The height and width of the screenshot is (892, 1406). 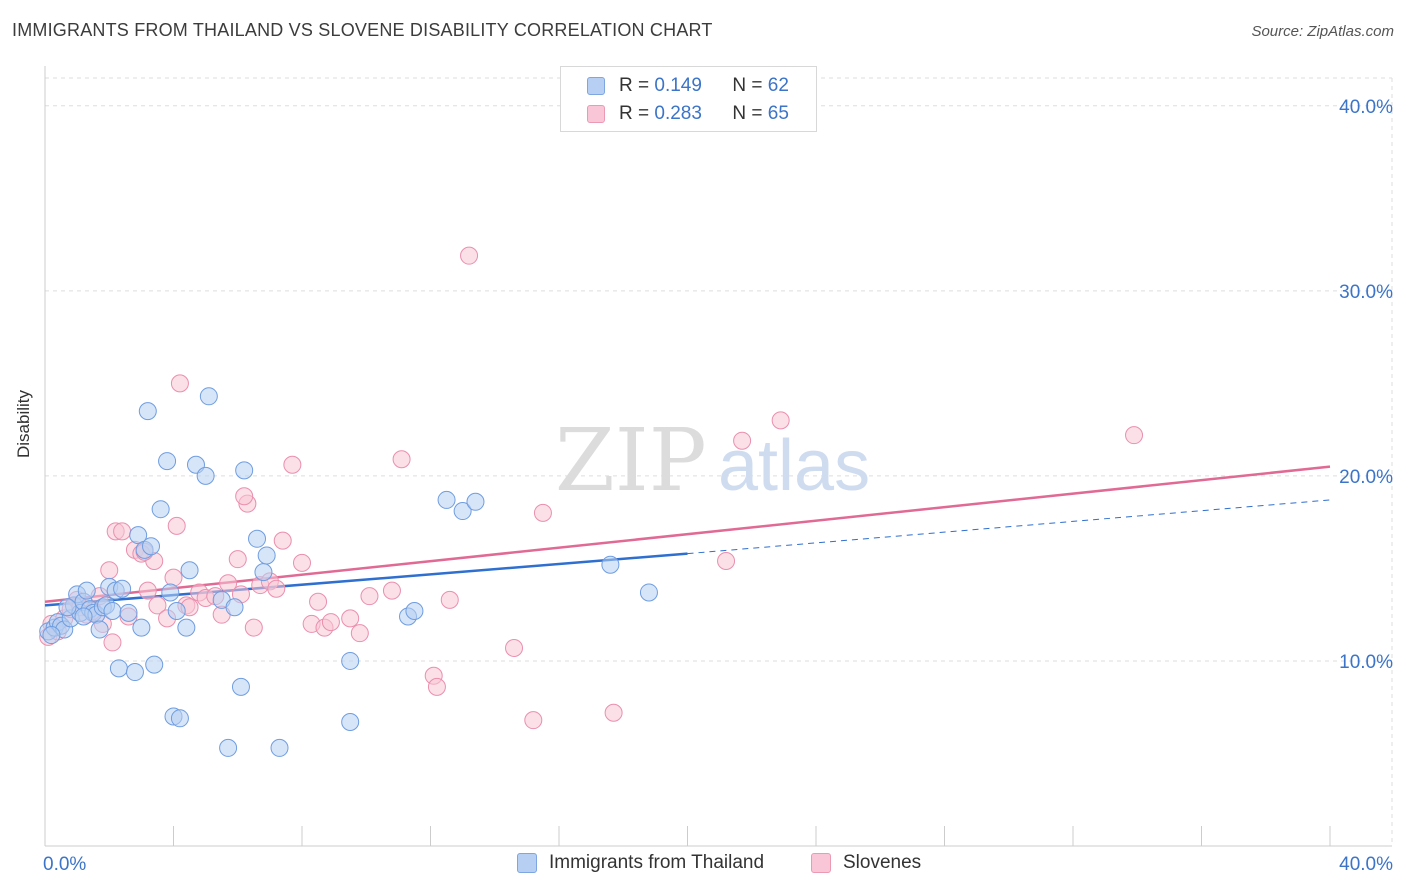 I want to click on y-tick-label: 40.0%, so click(x=1366, y=107).